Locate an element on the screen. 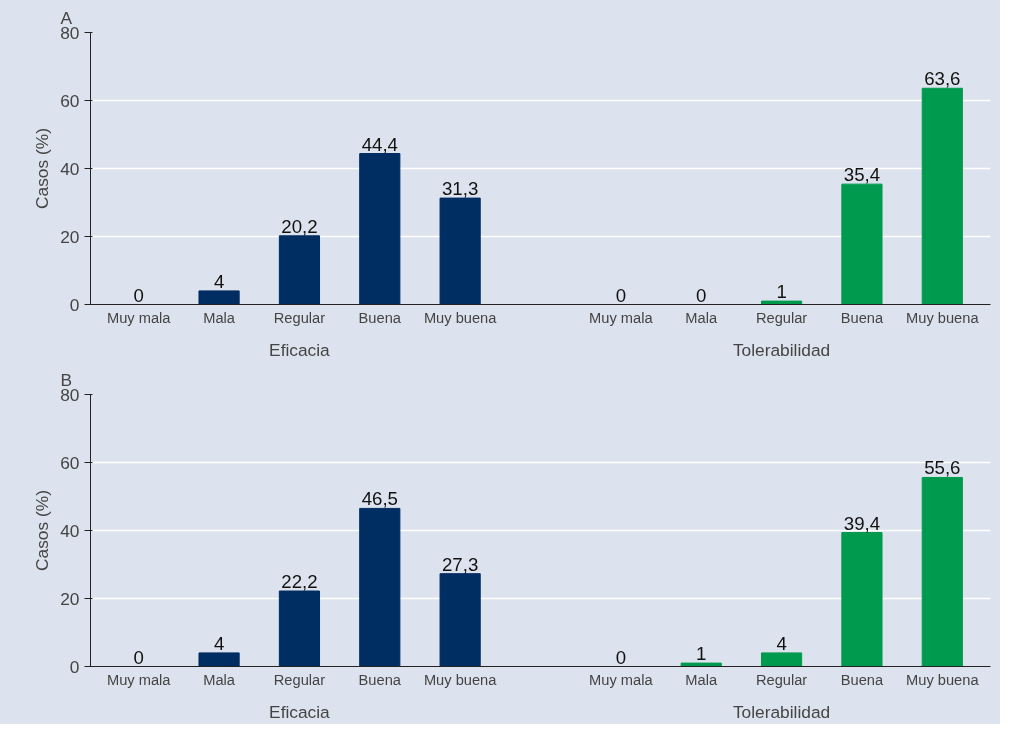 Image resolution: width=1031 pixels, height=748 pixels. data-label: 46,5 is located at coordinates (379, 499).